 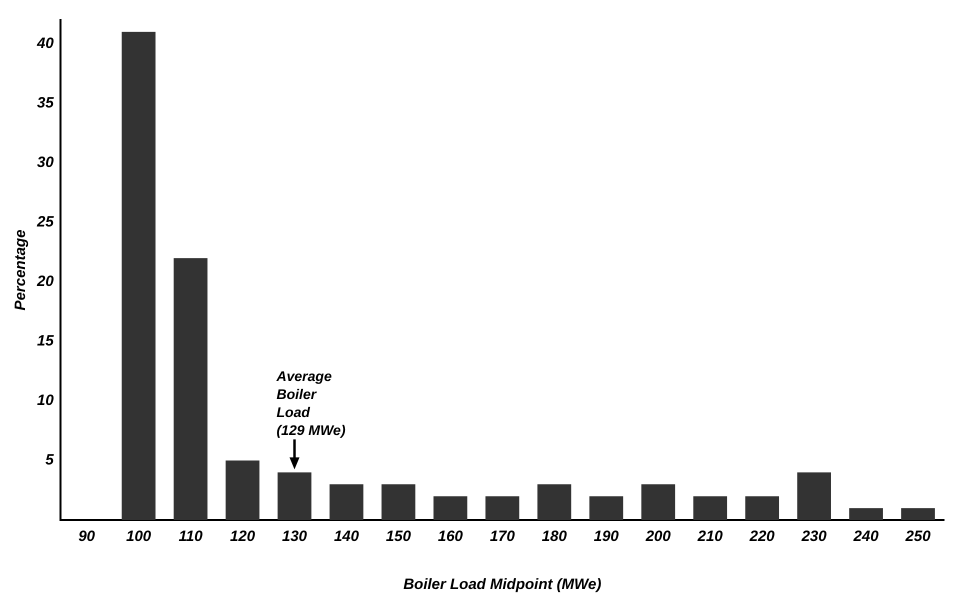 What do you see at coordinates (295, 537) in the screenshot?
I see `x-tick-label: 130` at bounding box center [295, 537].